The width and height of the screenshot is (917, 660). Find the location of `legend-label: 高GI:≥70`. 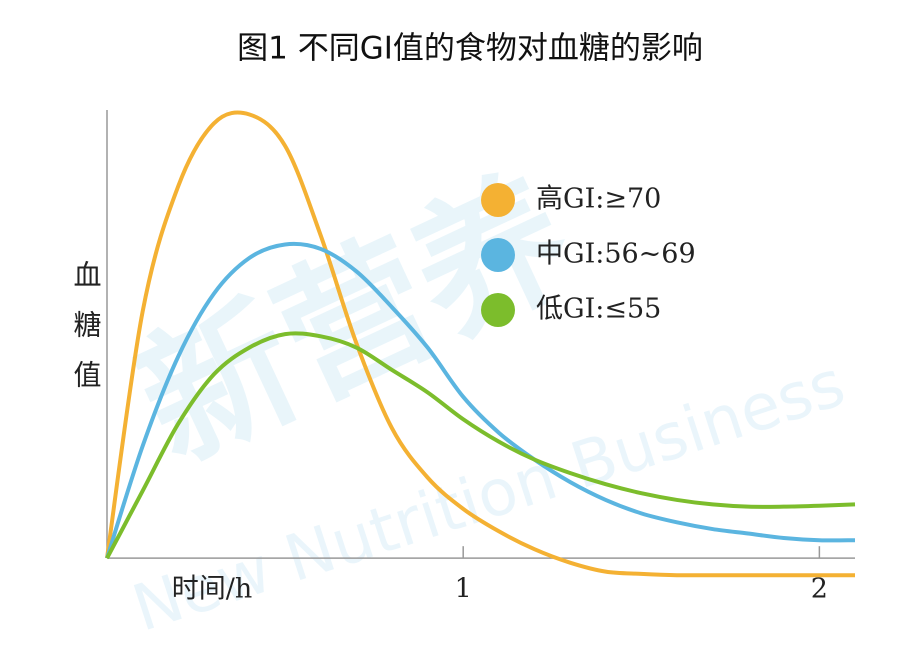

legend-label: 高GI:≥70 is located at coordinates (598, 199).